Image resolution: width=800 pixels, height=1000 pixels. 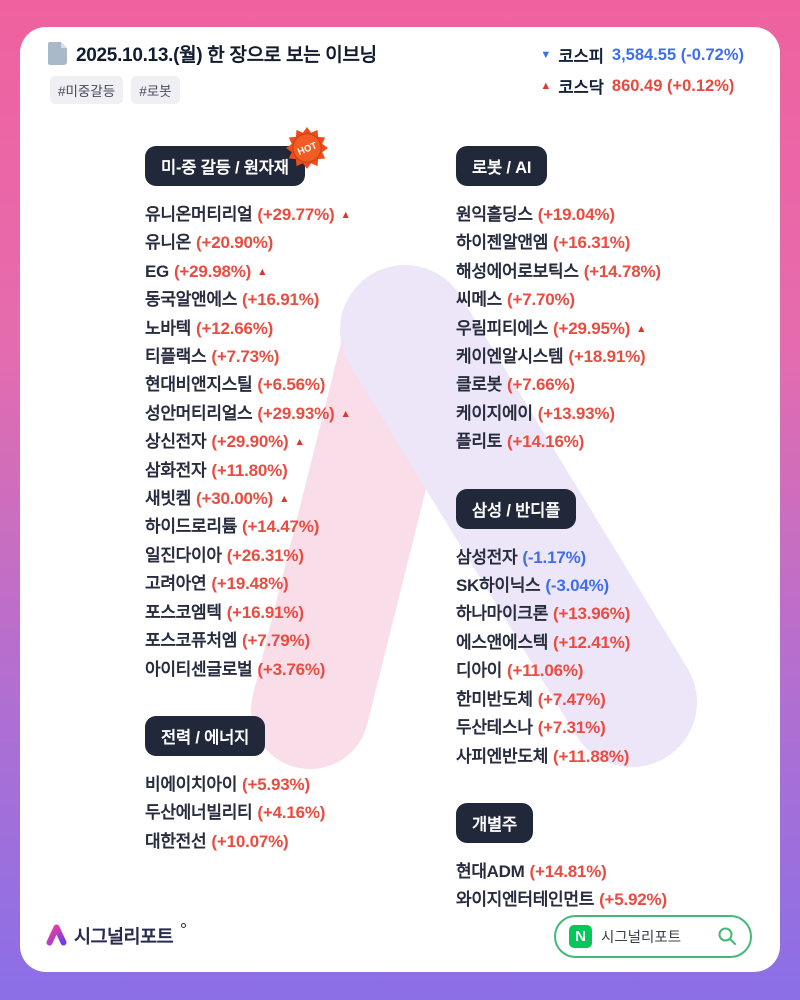 What do you see at coordinates (510, 357) in the screenshot?
I see `stock-name: 케이엔알시스템` at bounding box center [510, 357].